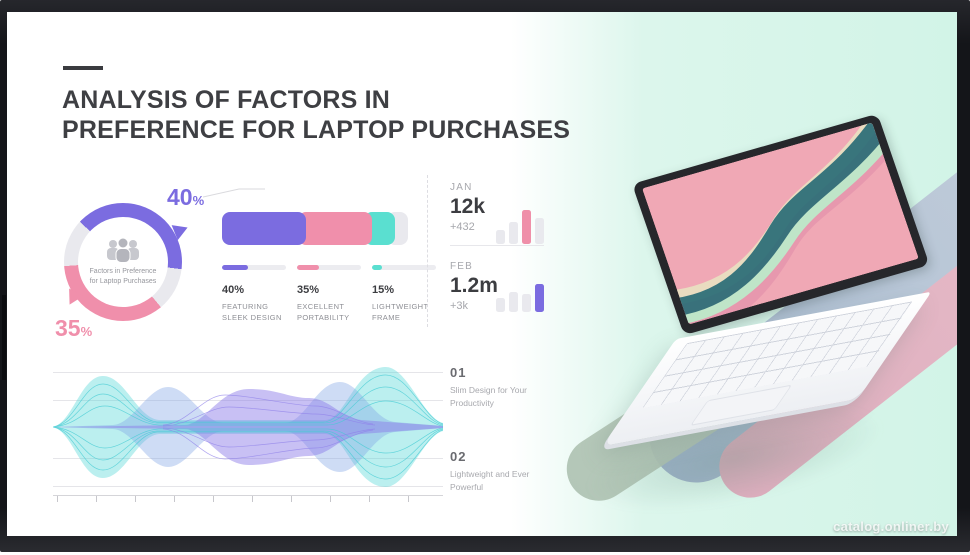  I want to click on callout-connector-line, so click(234, 193).